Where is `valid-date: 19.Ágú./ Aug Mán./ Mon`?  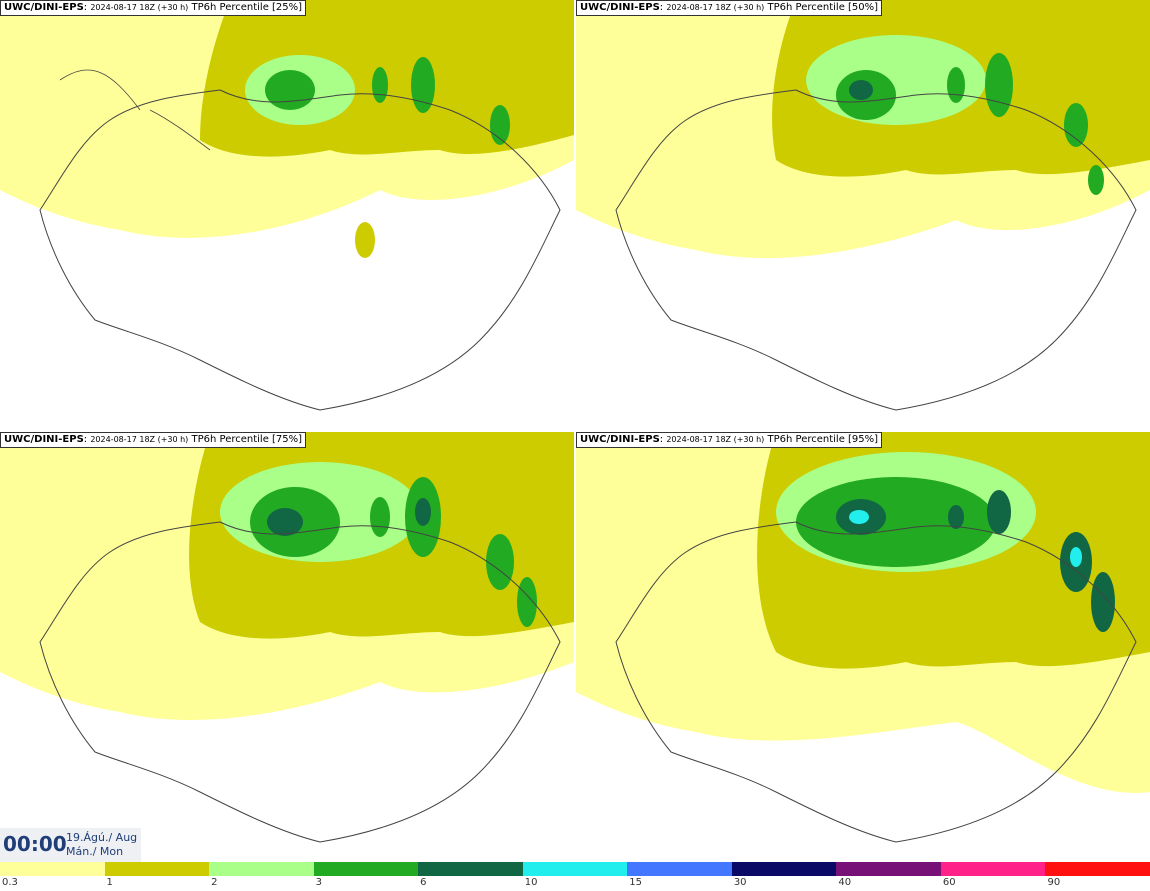 valid-date: 19.Ágú./ Aug Mán./ Mon is located at coordinates (101, 845).